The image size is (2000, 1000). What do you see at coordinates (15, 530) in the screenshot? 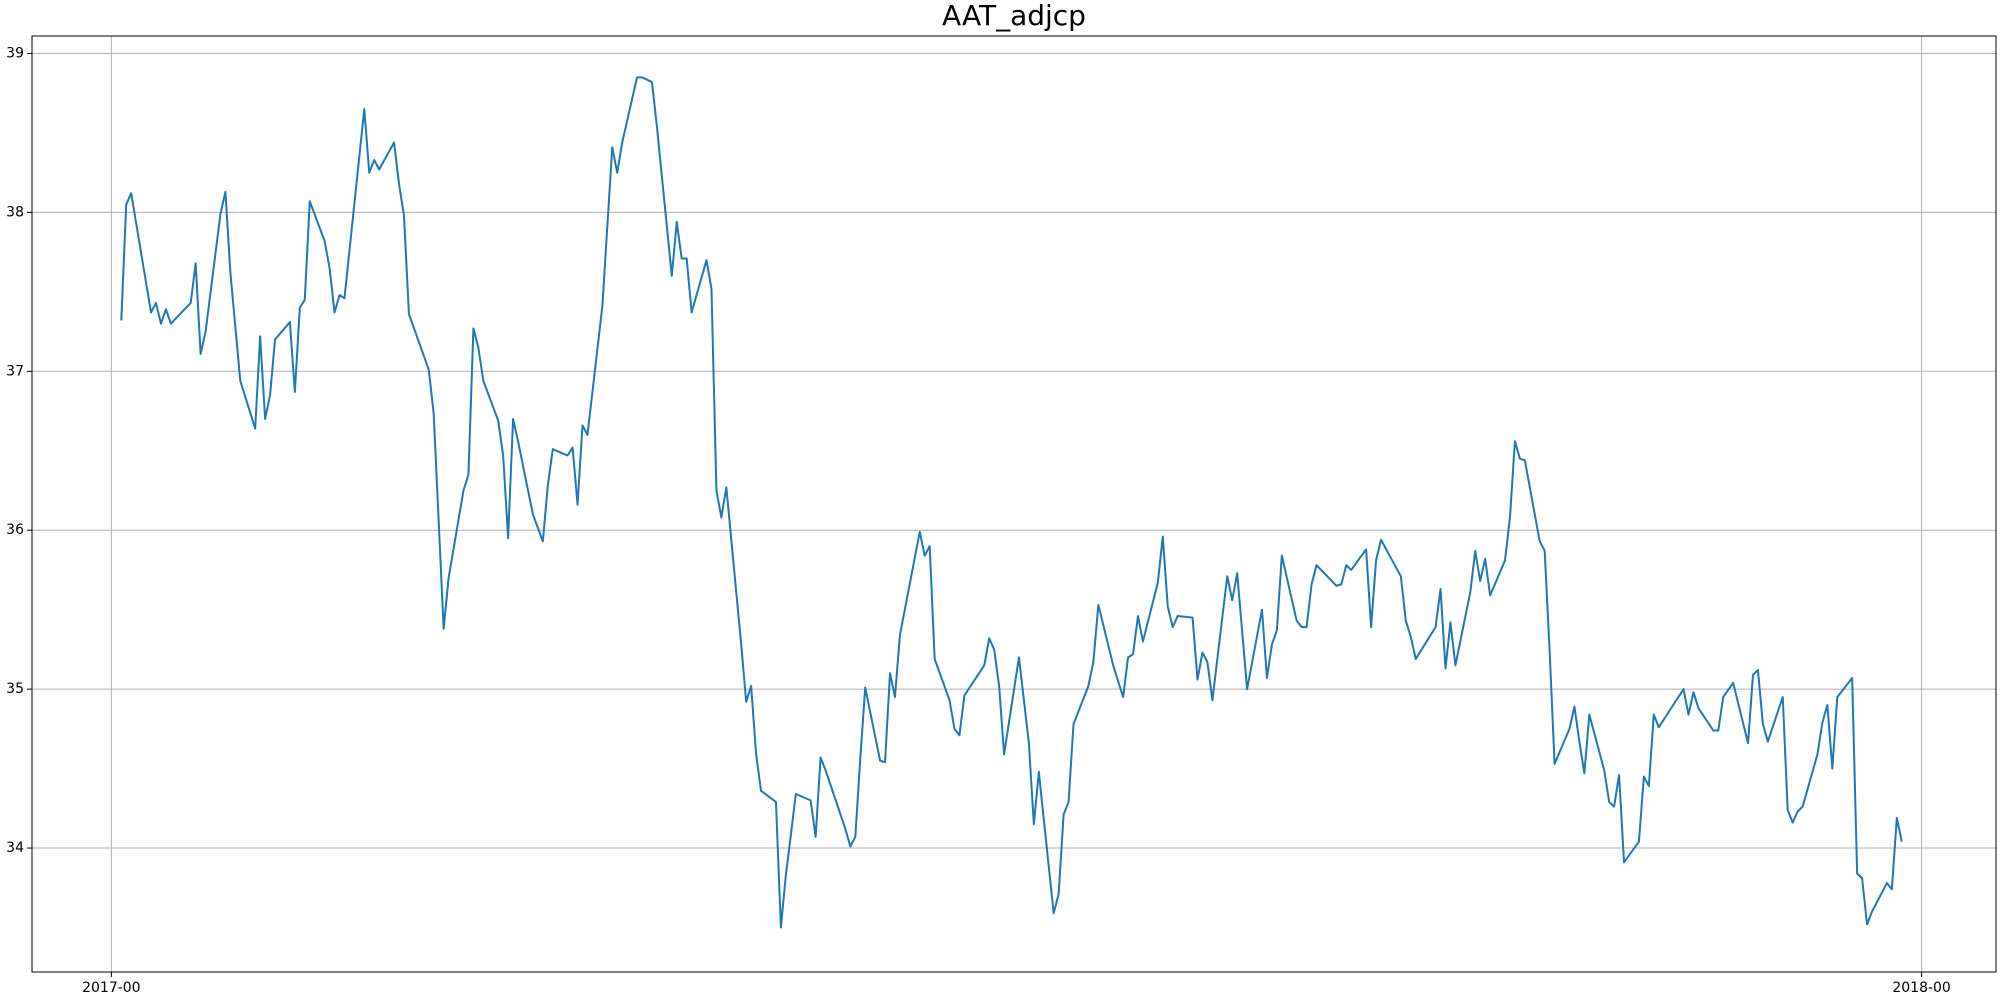
I see `y-tick-label: 36` at bounding box center [15, 530].